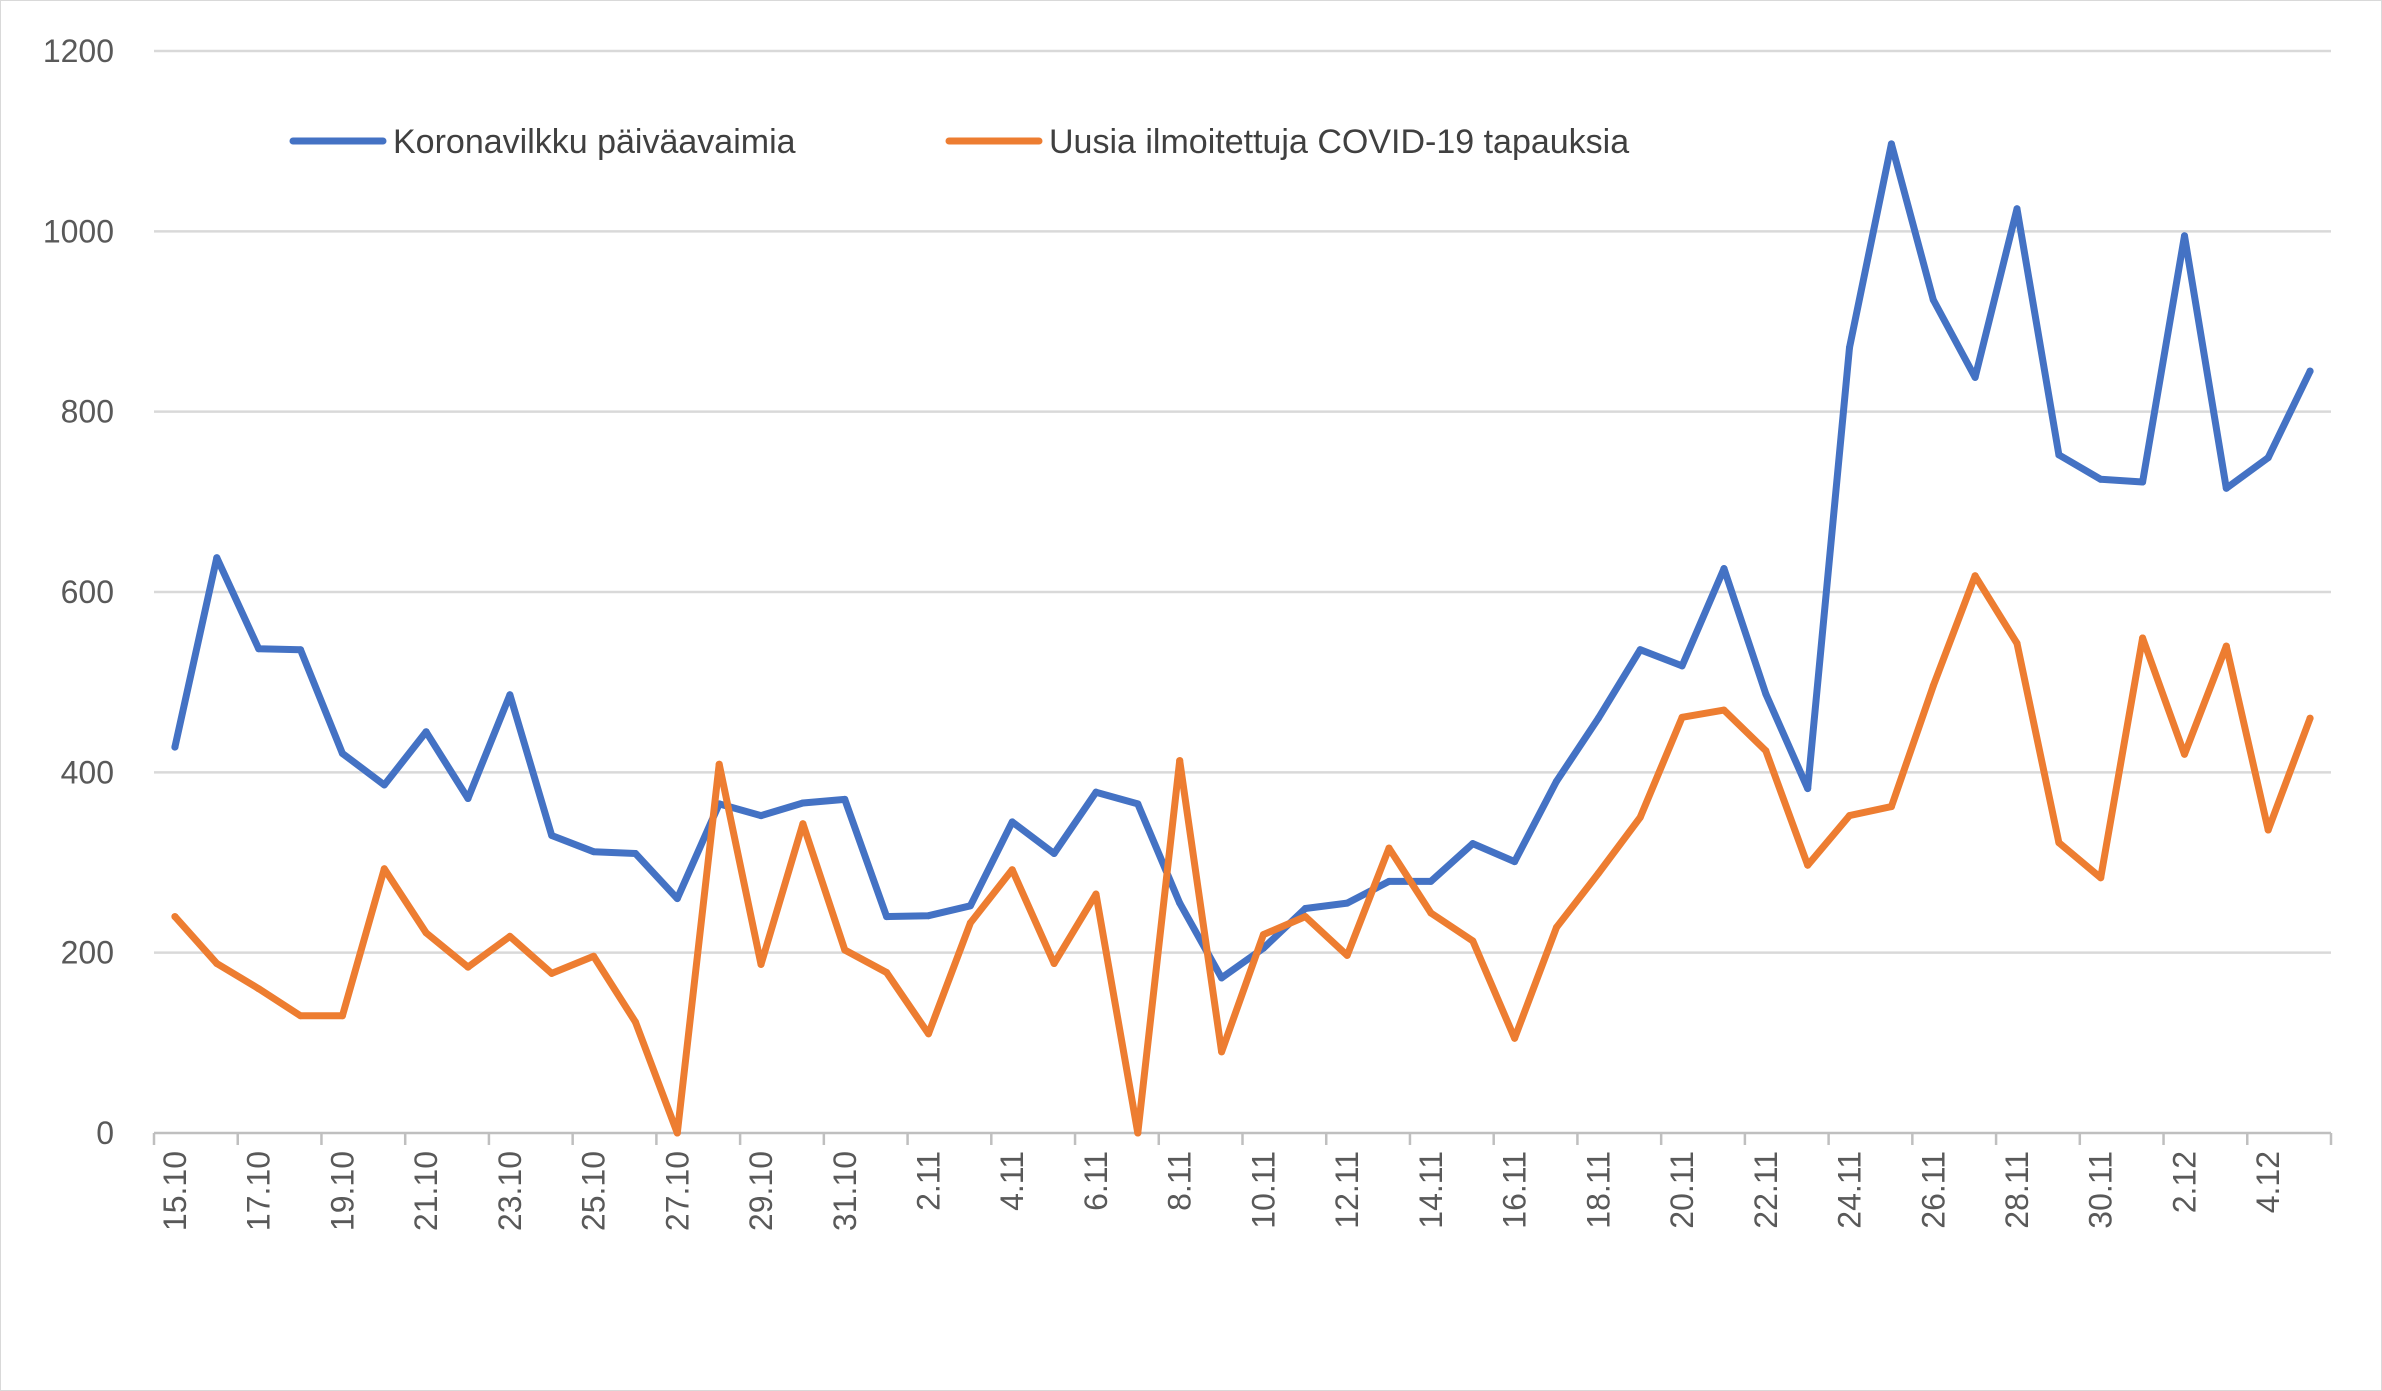 This screenshot has width=2382, height=1391. Describe the element at coordinates (2017, 1190) in the screenshot. I see `x-tick-label: 28.11` at that location.